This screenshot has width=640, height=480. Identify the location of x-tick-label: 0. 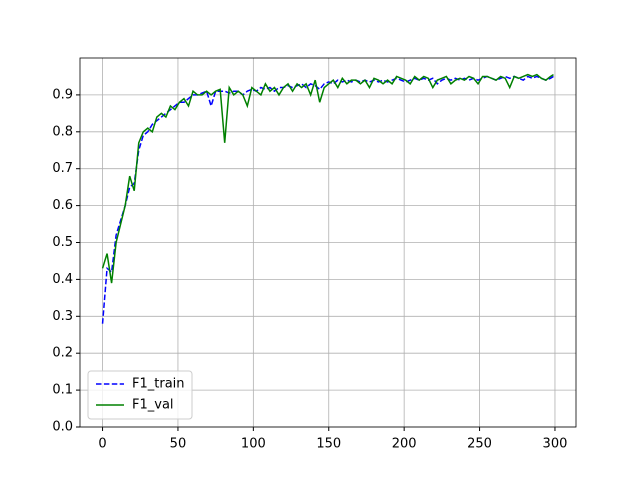
(102, 444).